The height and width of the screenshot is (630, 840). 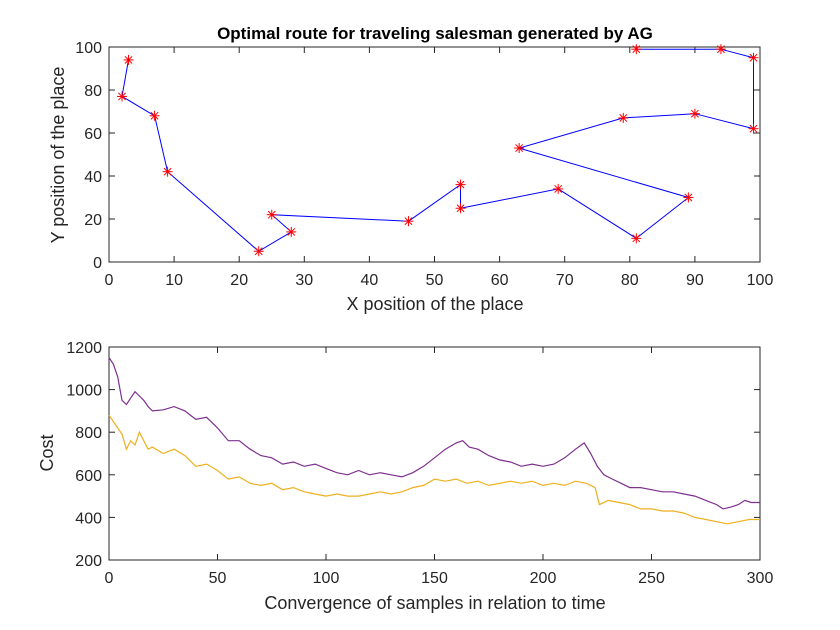 I want to click on route-x-tick-label: 30, so click(x=304, y=280).